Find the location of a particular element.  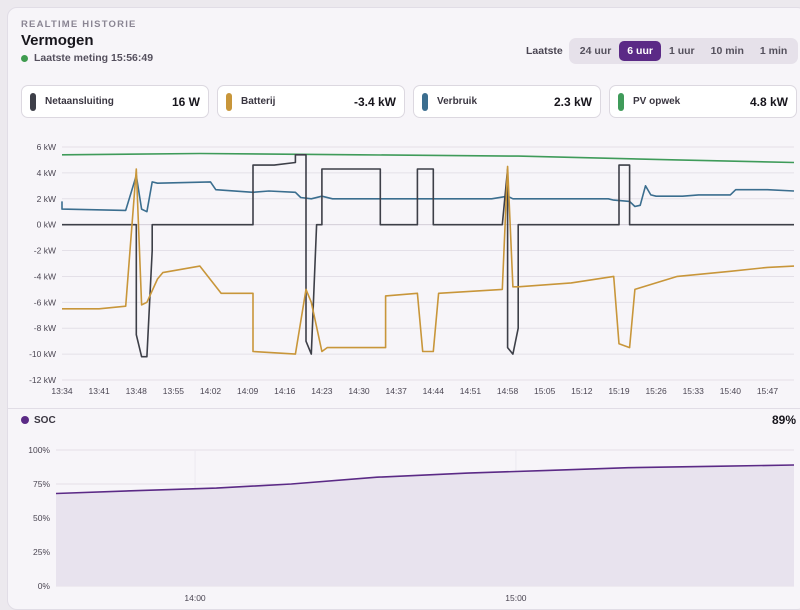

x-tick-label: 14:02 is located at coordinates (211, 391).